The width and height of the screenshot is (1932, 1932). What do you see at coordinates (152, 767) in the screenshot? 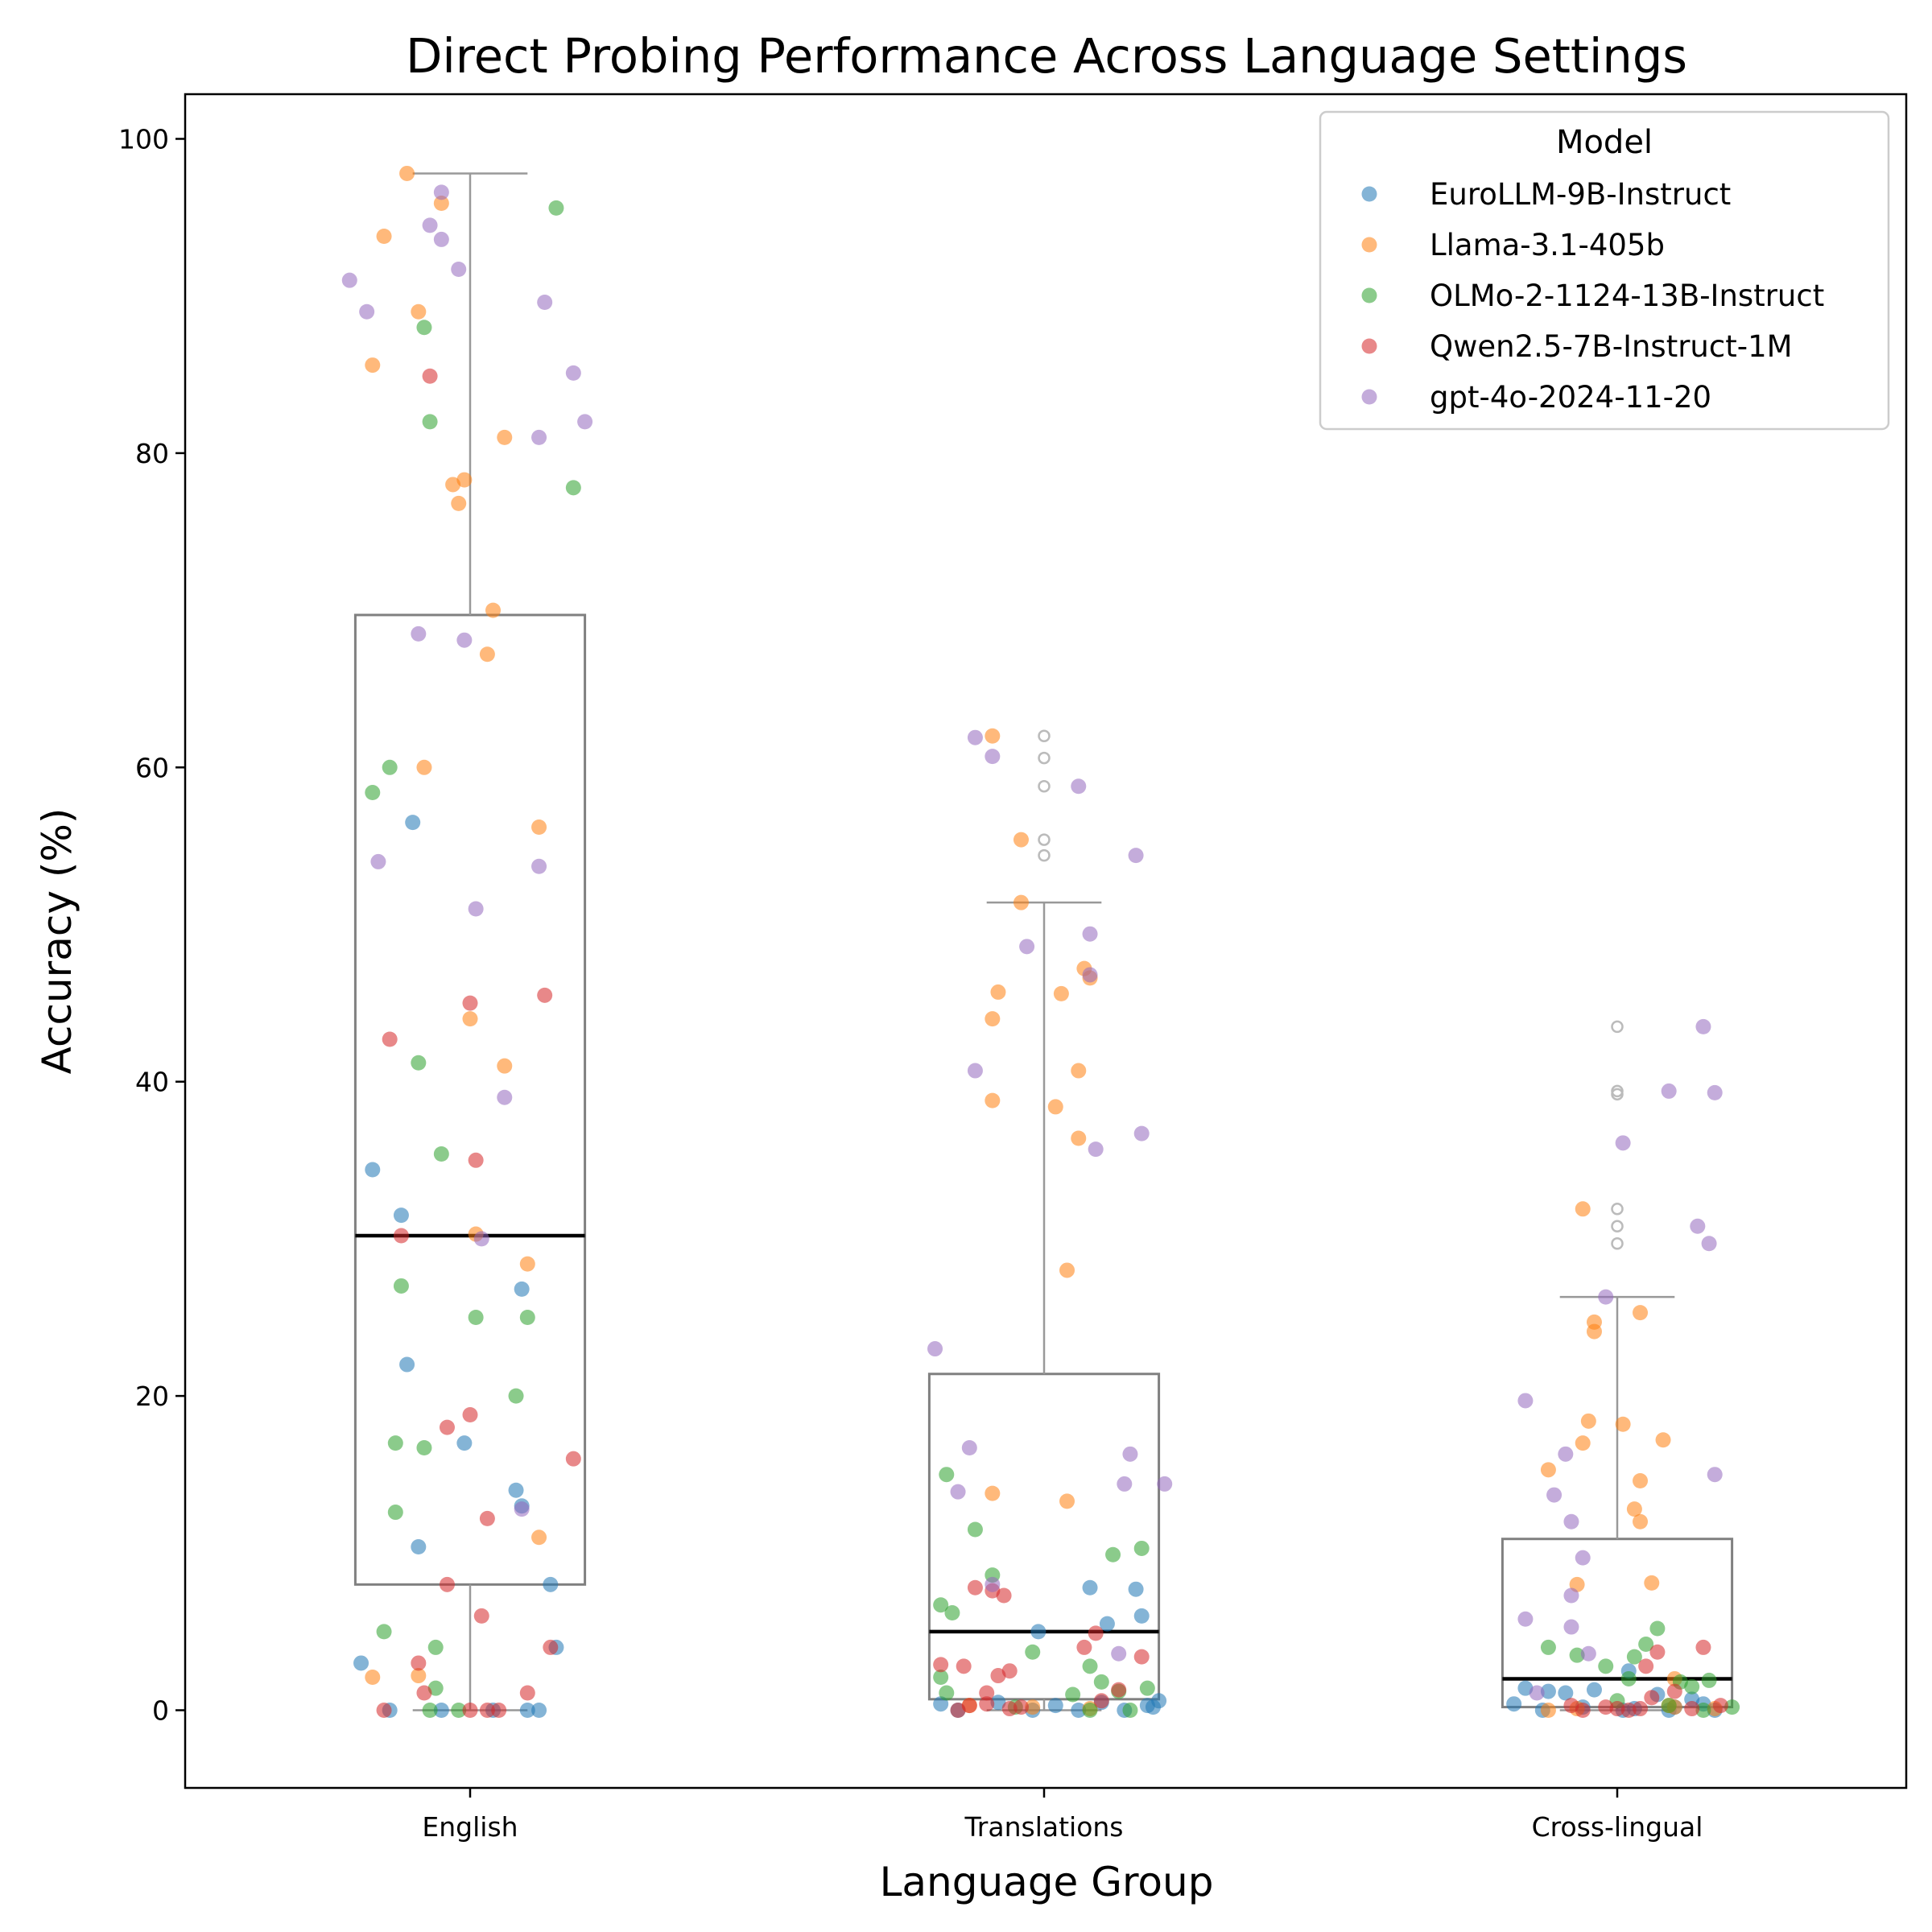
I see `y-tick-label: 60` at bounding box center [152, 767].